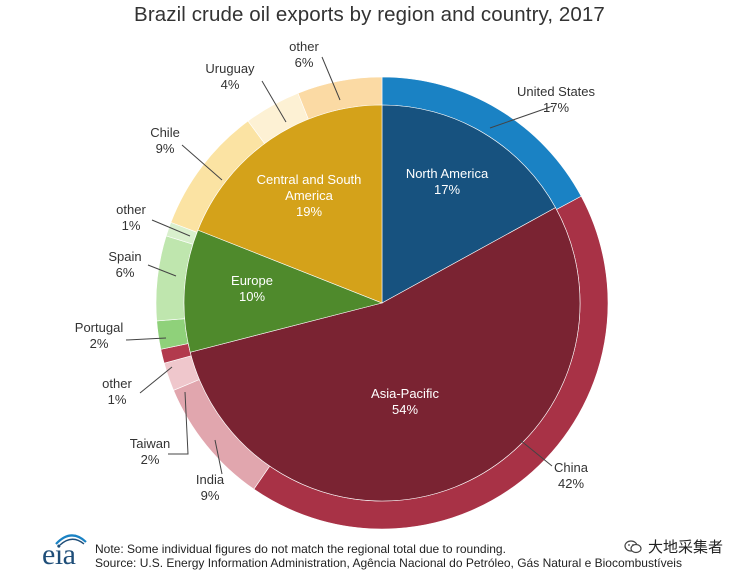 The width and height of the screenshot is (739, 580). I want to click on region-label-asia-pacific: Asia-Pacific 54%, so click(405, 401).